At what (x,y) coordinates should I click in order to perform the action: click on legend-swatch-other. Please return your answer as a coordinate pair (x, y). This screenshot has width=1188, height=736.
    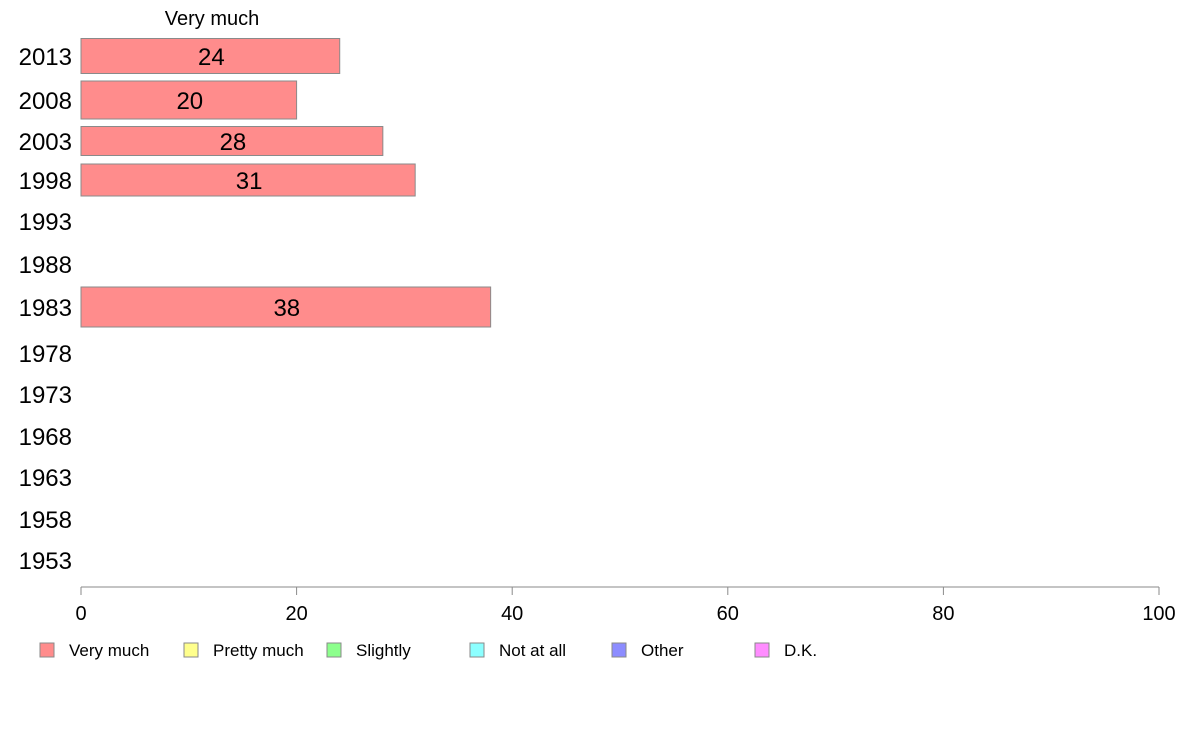
    Looking at the image, I should click on (619, 650).